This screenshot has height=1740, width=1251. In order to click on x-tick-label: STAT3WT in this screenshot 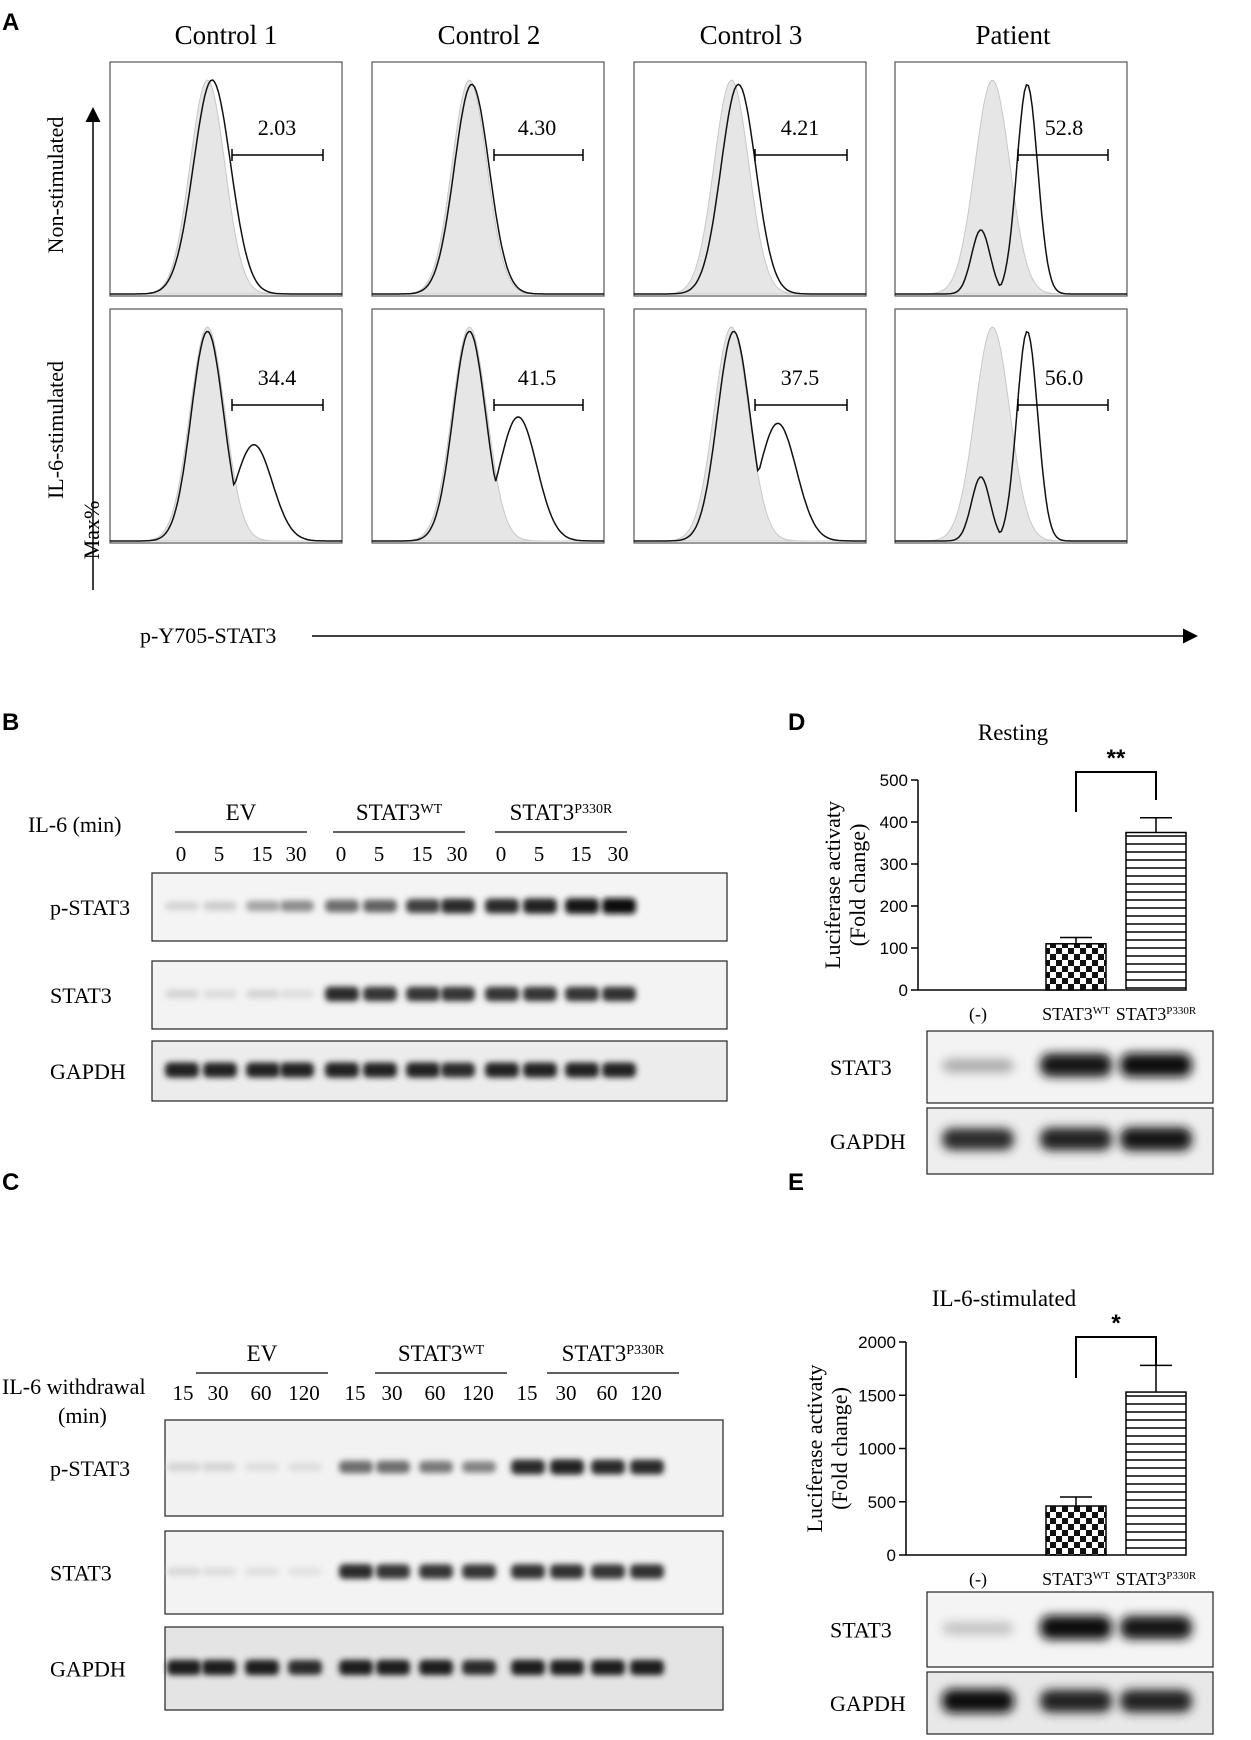, I will do `click(1076, 1014)`.